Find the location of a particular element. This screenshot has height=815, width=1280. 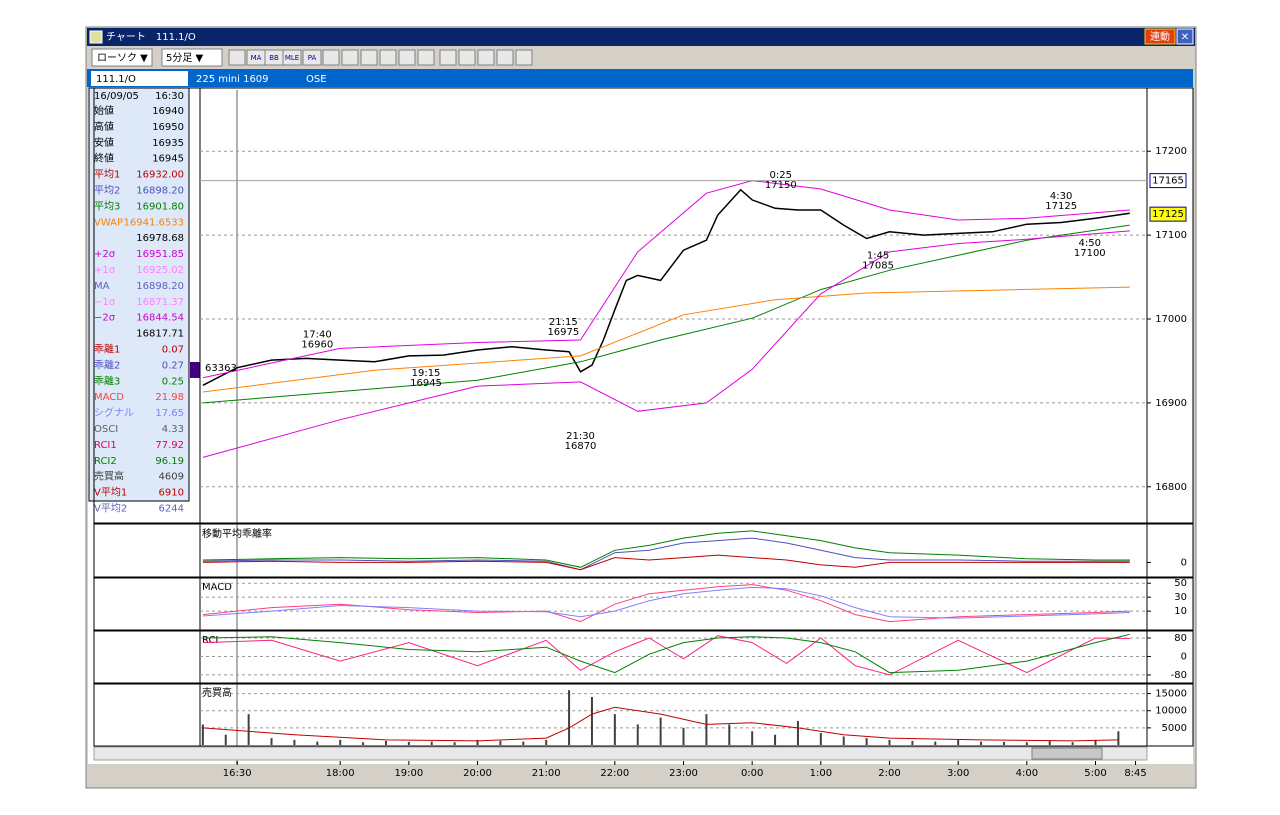

x-tick-label: 18:00 is located at coordinates (340, 773).